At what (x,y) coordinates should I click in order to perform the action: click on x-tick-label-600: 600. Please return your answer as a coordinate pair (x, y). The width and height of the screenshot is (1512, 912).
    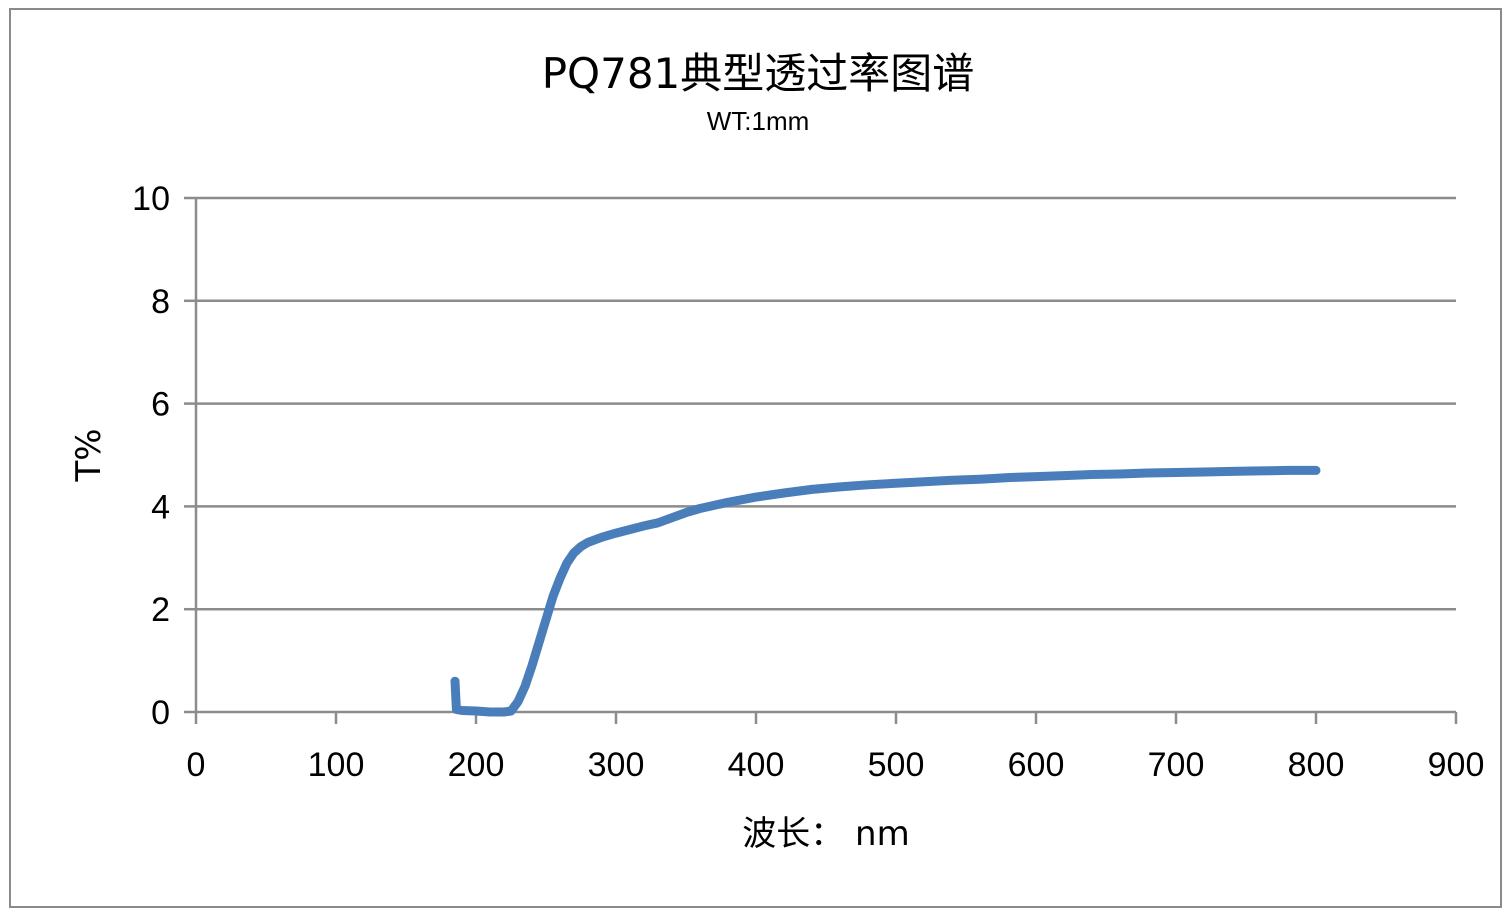
    Looking at the image, I should click on (1036, 765).